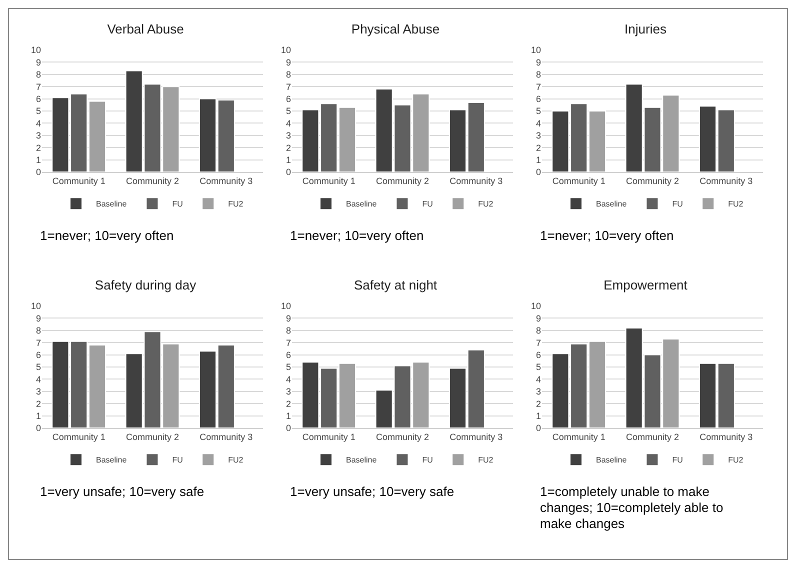 This screenshot has height=570, width=798. Describe the element at coordinates (145, 285) in the screenshot. I see `chart-title: Safety during day` at that location.